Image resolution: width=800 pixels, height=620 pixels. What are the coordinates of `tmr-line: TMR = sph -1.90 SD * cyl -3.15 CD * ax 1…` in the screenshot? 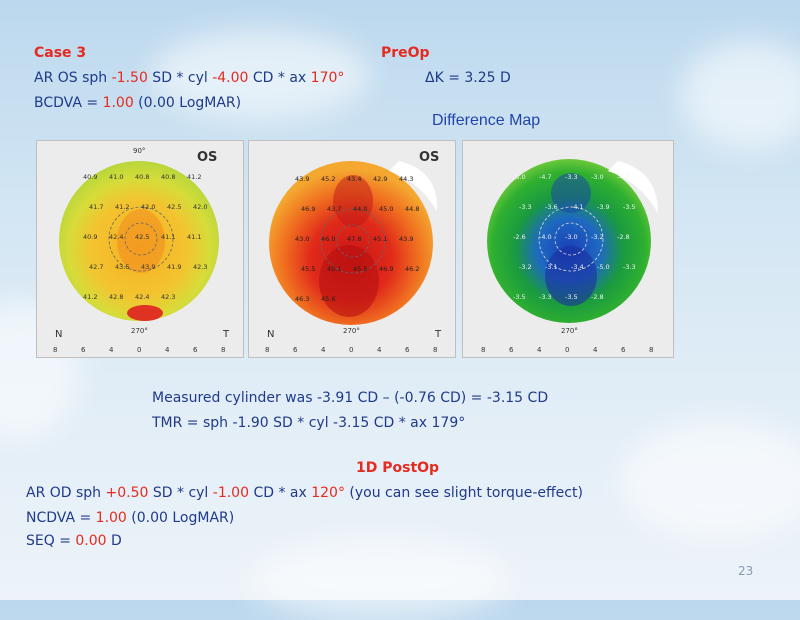 It's located at (309, 423).